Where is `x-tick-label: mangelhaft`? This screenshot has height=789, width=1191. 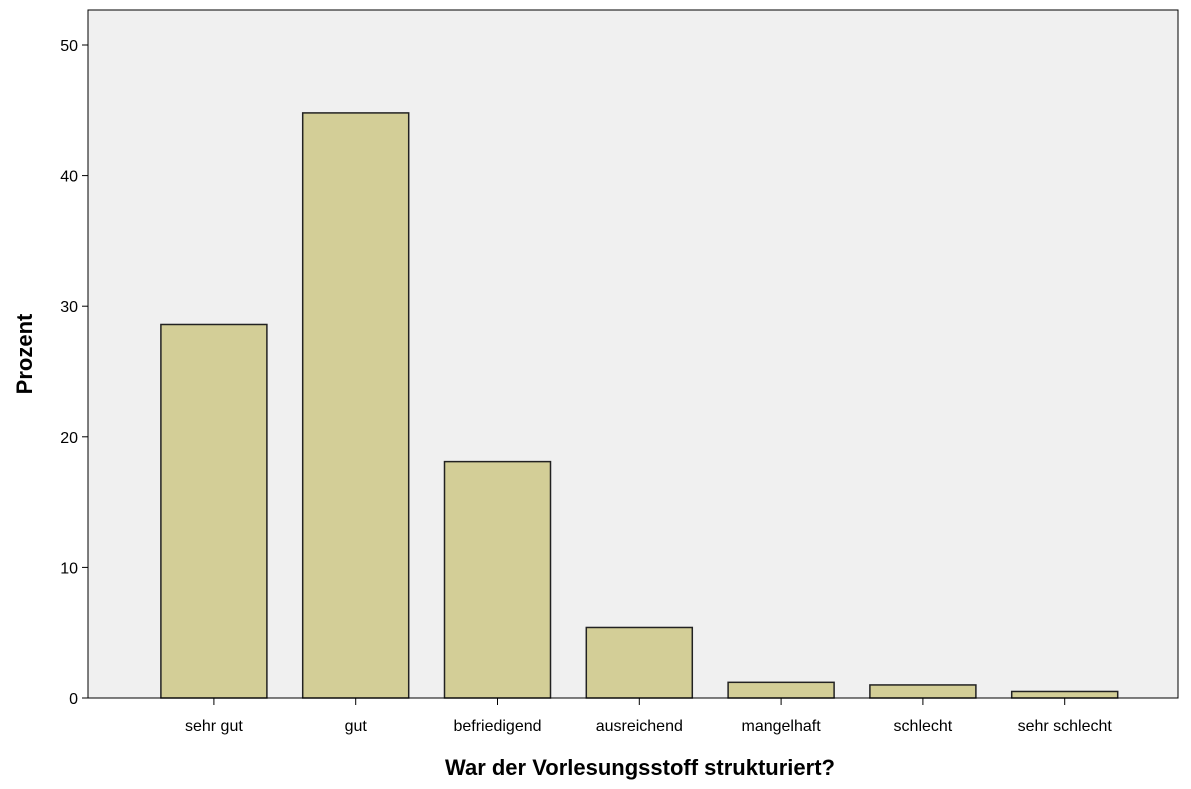
x-tick-label: mangelhaft is located at coordinates (782, 726).